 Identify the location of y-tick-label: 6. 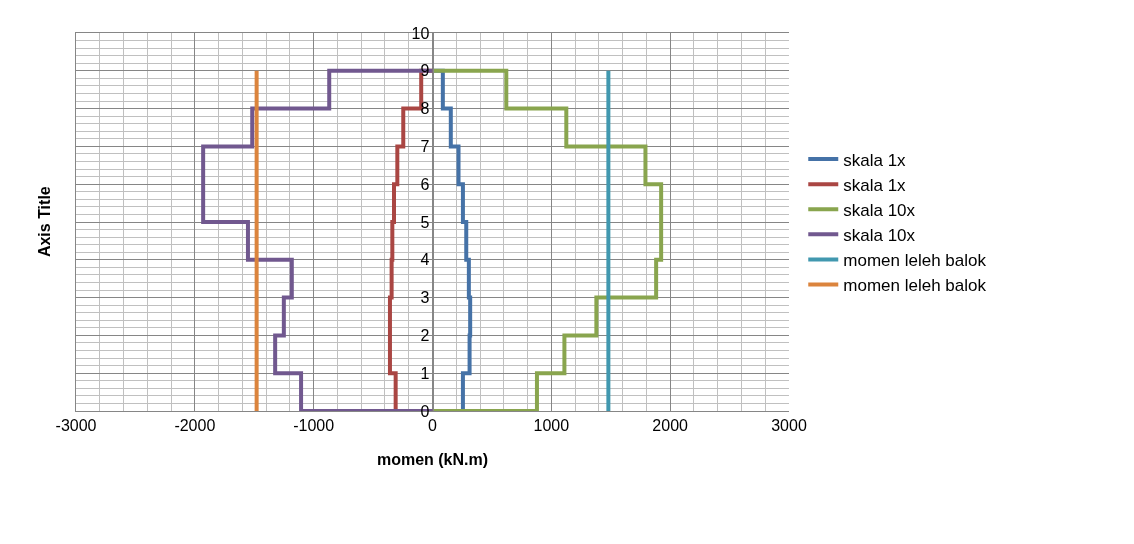
(425, 184).